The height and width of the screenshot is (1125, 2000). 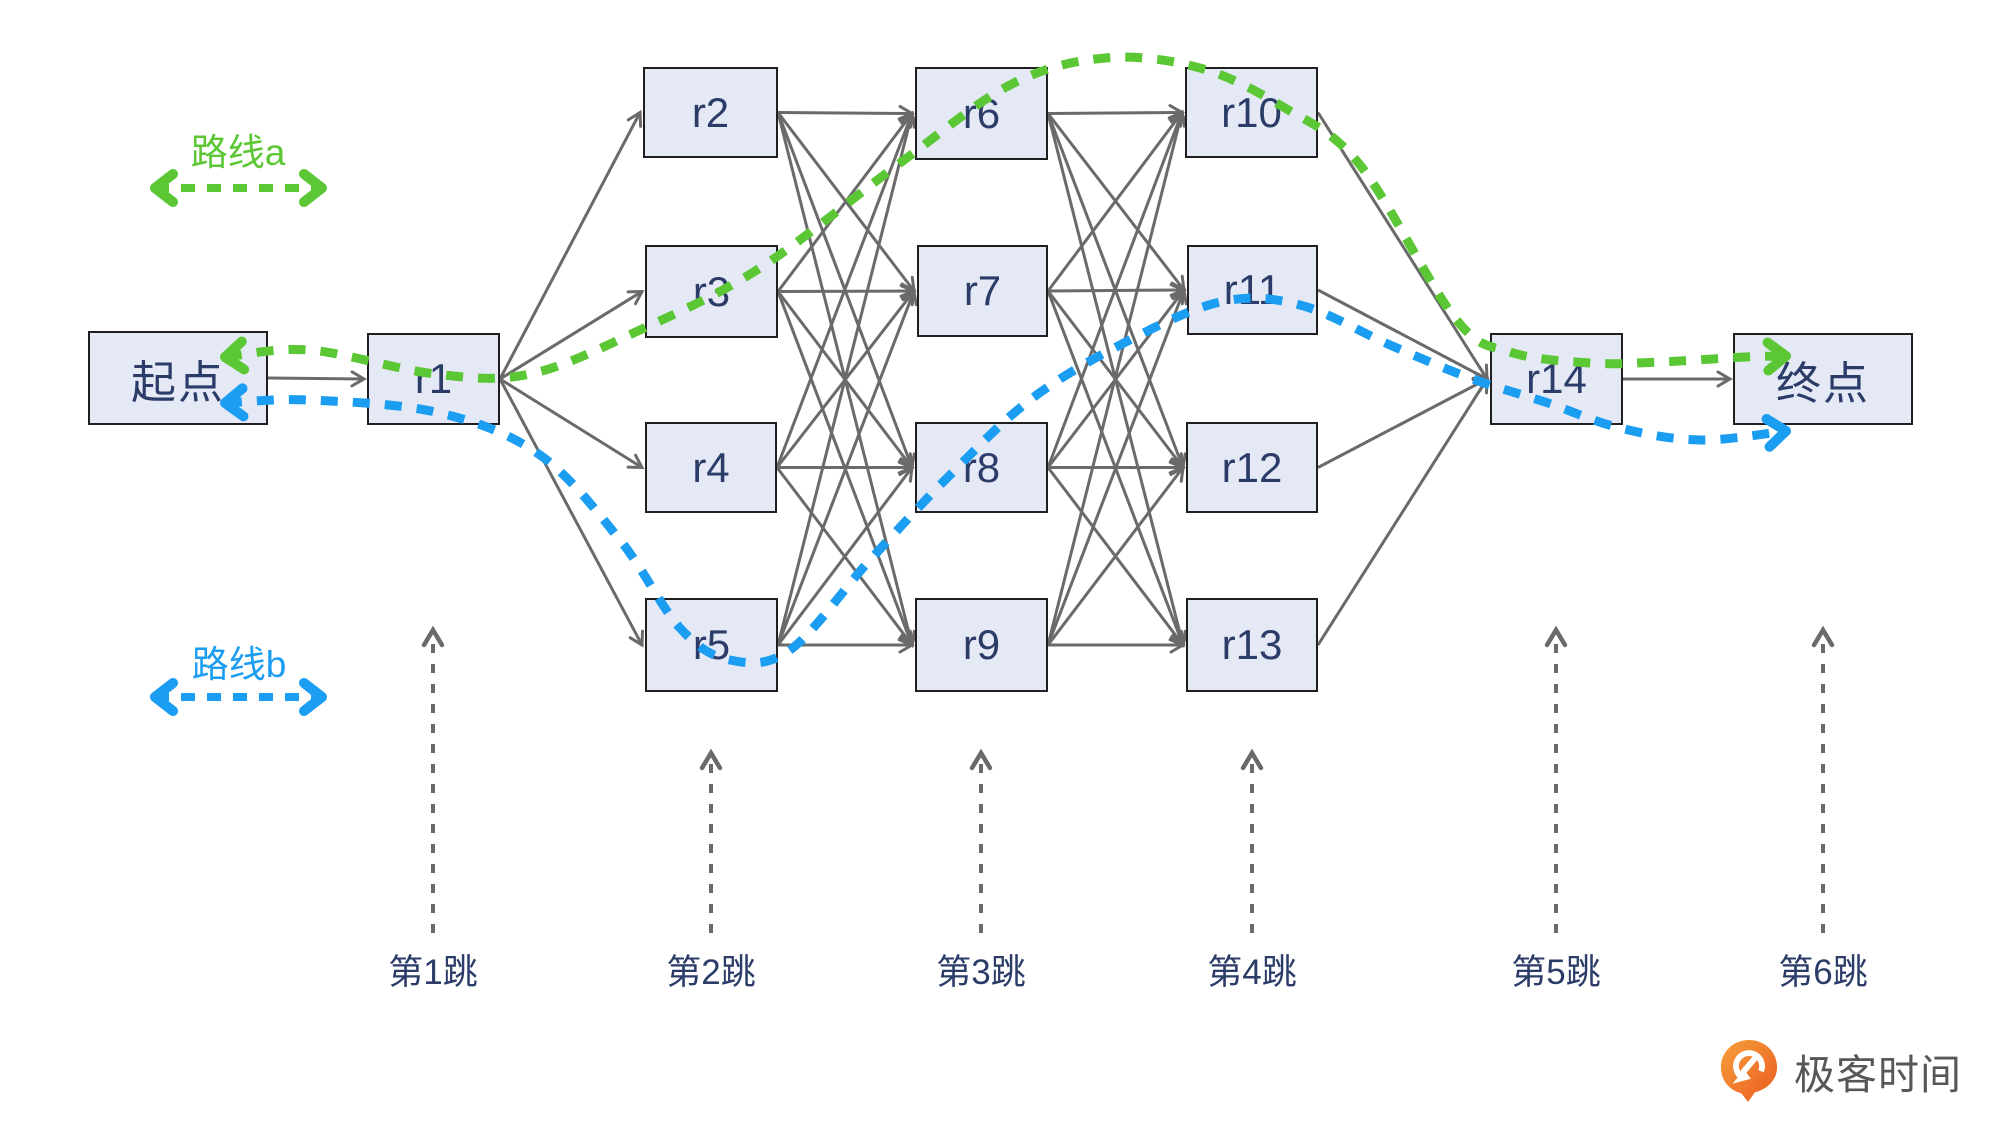 What do you see at coordinates (570, 244) in the screenshot?
I see `edge-r1-r2` at bounding box center [570, 244].